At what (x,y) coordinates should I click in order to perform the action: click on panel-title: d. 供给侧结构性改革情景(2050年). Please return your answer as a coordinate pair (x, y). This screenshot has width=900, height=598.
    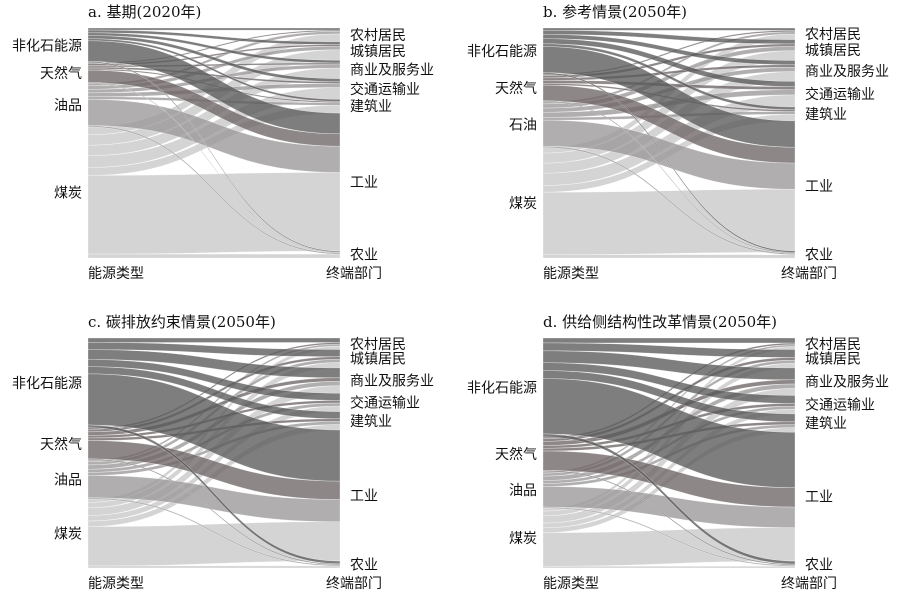
    Looking at the image, I should click on (660, 322).